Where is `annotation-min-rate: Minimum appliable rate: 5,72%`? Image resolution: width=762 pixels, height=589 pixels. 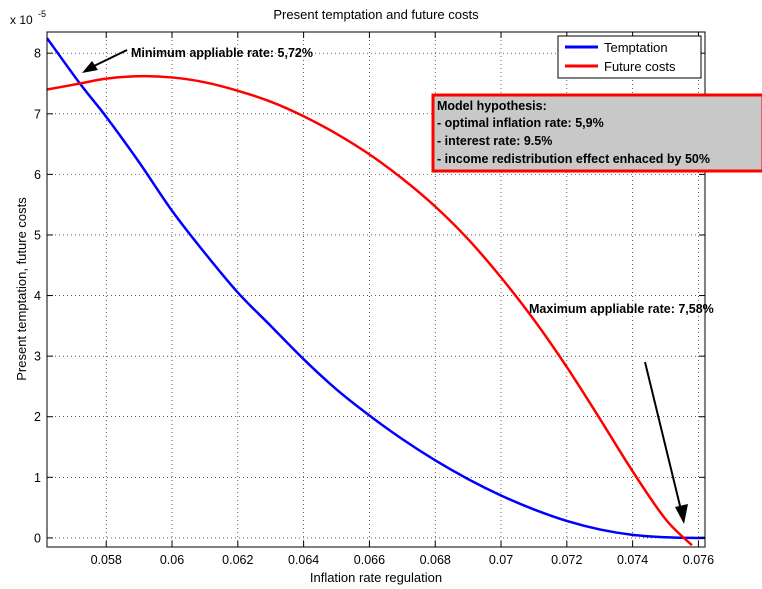
annotation-min-rate: Minimum appliable rate: 5,72% is located at coordinates (222, 53).